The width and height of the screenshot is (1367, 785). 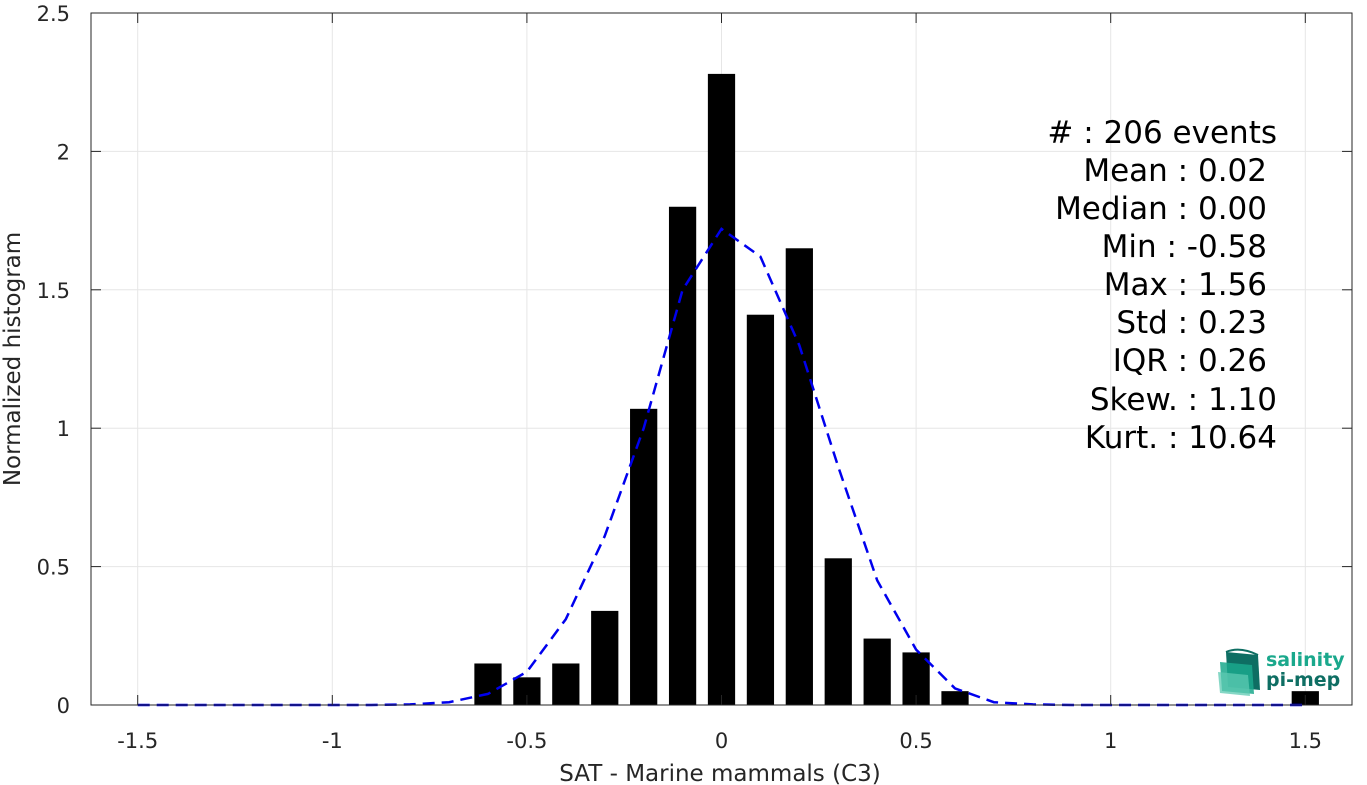 What do you see at coordinates (1190, 361) in the screenshot?
I see `stat-iqr: IQR : 0.26` at bounding box center [1190, 361].